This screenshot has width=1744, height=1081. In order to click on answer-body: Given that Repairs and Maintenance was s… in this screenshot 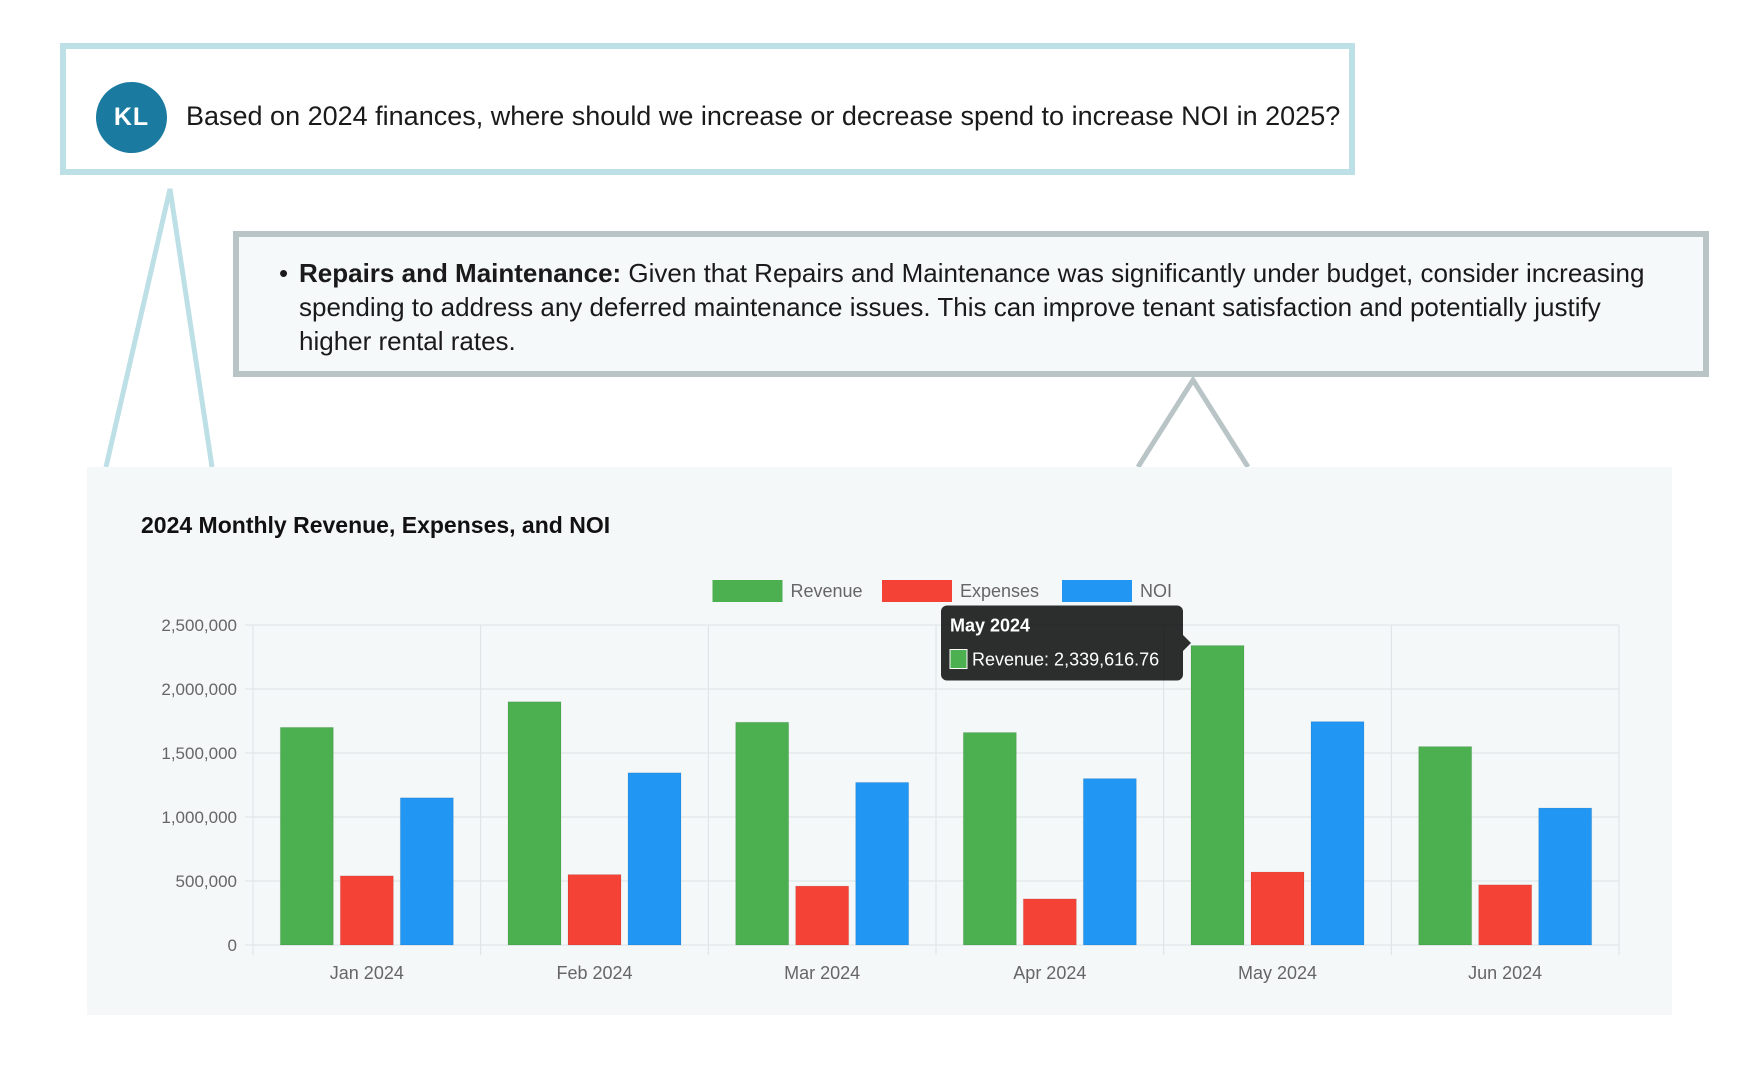, I will do `click(972, 307)`.